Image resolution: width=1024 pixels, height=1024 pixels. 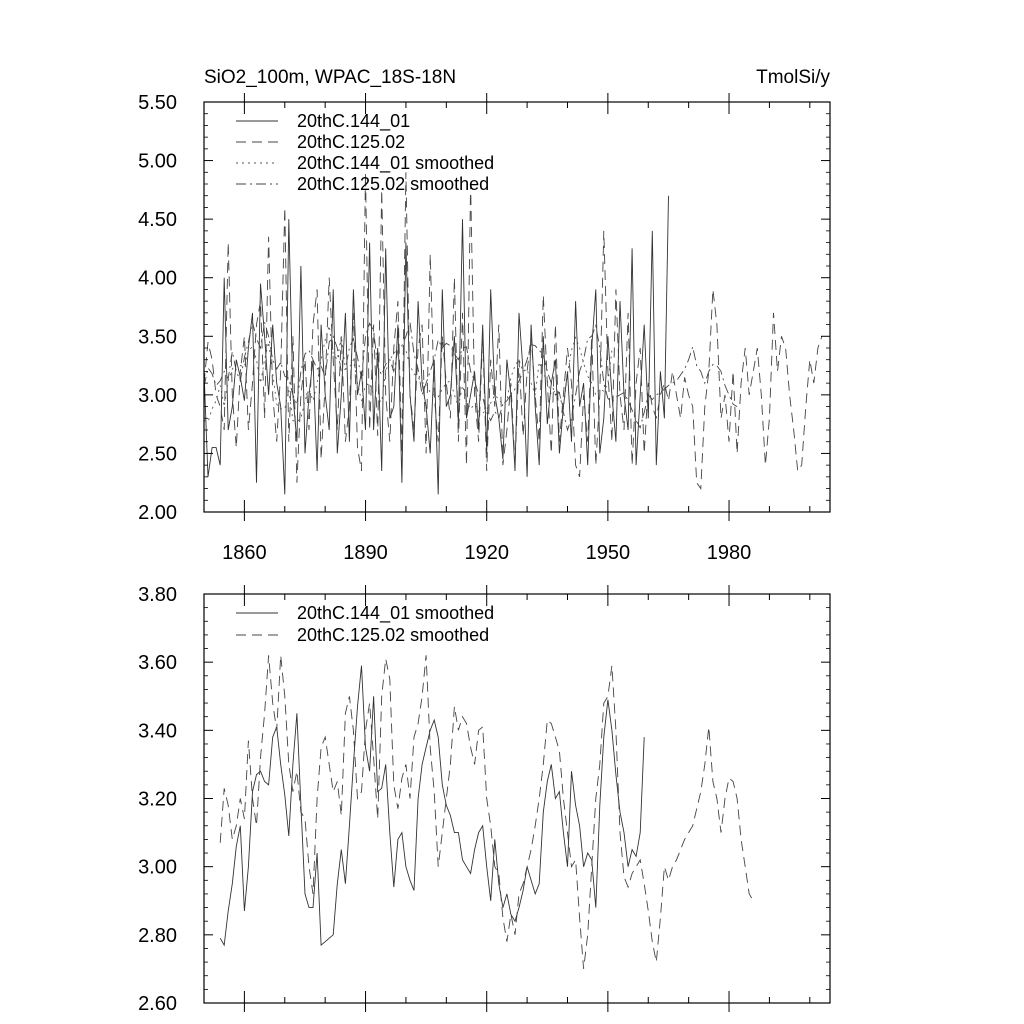 I want to click on legend-label: 20thC.144_01, so click(x=353, y=121).